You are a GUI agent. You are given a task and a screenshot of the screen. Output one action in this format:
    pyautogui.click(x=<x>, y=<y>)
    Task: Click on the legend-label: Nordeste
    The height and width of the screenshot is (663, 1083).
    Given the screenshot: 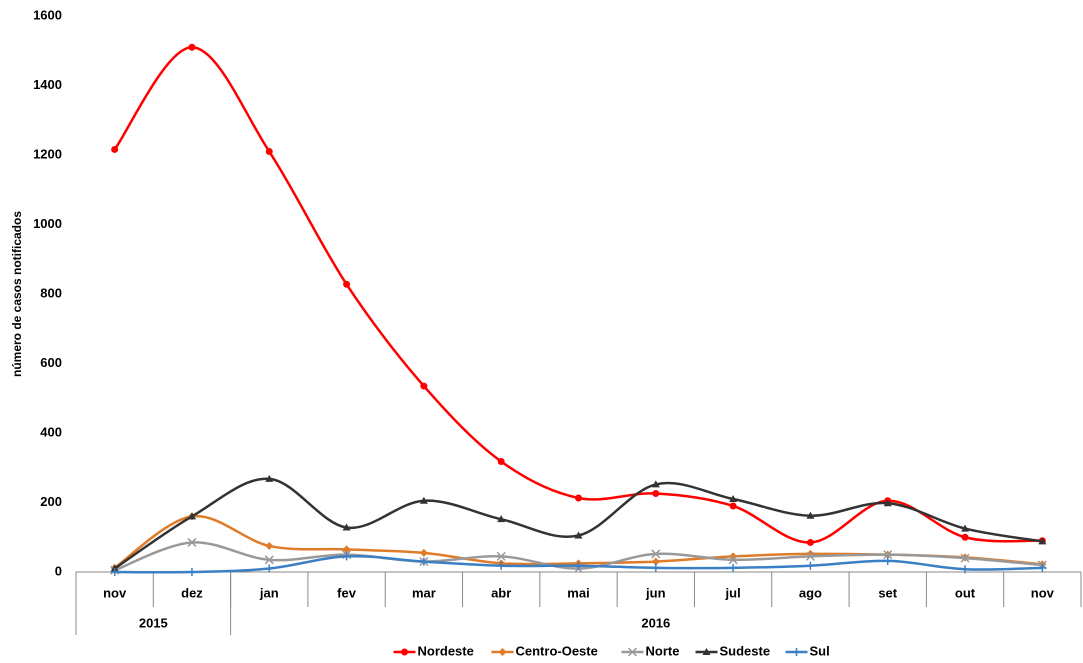 What is the action you would take?
    pyautogui.click(x=446, y=650)
    